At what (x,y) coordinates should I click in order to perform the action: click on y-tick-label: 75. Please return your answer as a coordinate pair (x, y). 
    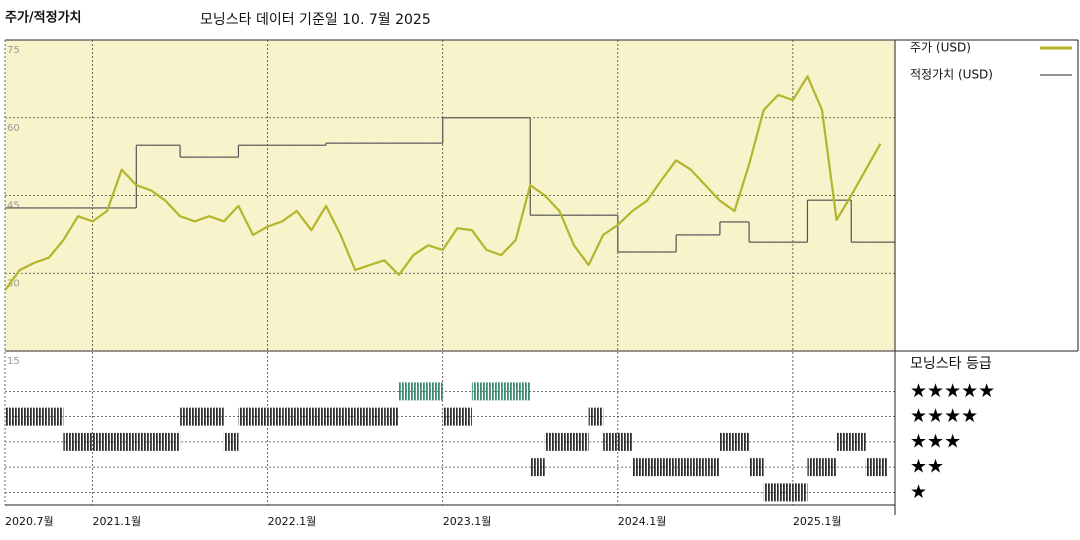
    Looking at the image, I should click on (13, 50).